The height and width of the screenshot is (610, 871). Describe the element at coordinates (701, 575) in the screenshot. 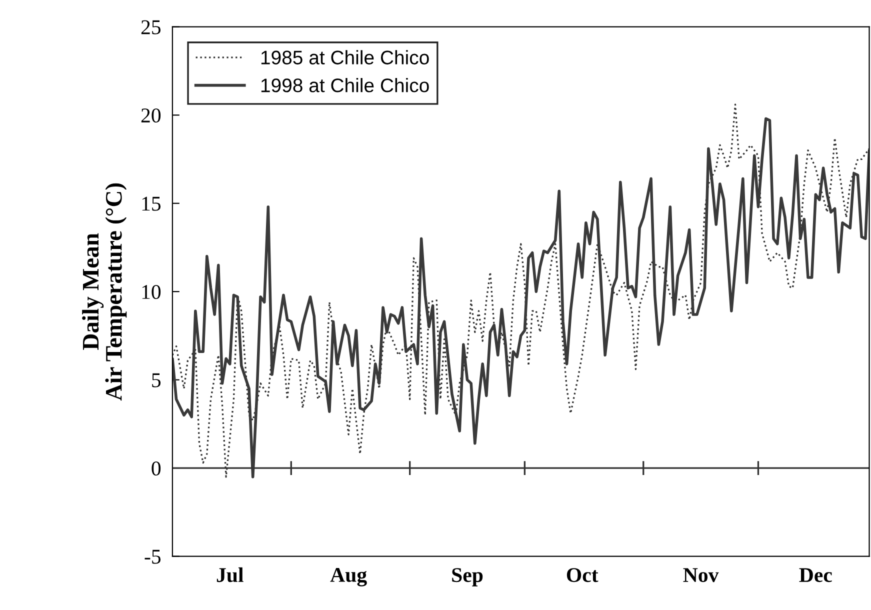

I see `x-tick-label: Nov` at that location.